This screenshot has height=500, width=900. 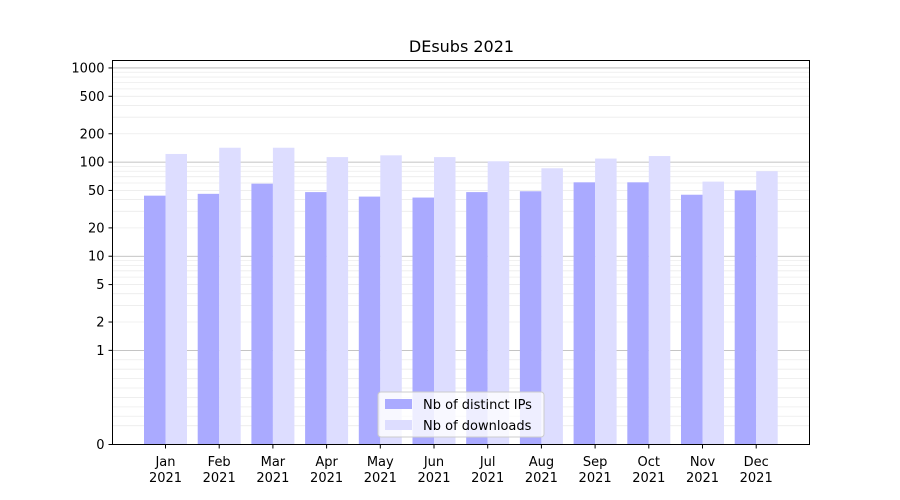 I want to click on y-tick-label: 5, so click(x=100, y=285).